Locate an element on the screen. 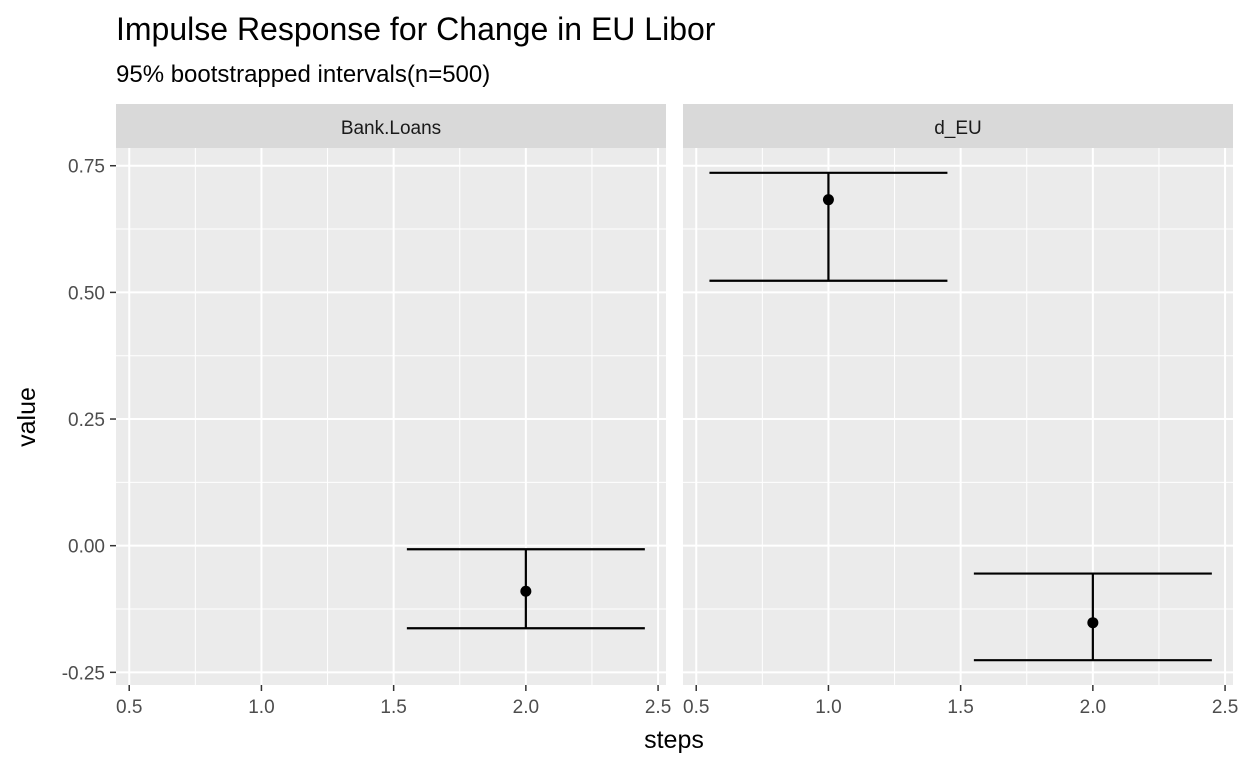 The height and width of the screenshot is (768, 1248). y-tick-label: 0.50 is located at coordinates (86, 293).